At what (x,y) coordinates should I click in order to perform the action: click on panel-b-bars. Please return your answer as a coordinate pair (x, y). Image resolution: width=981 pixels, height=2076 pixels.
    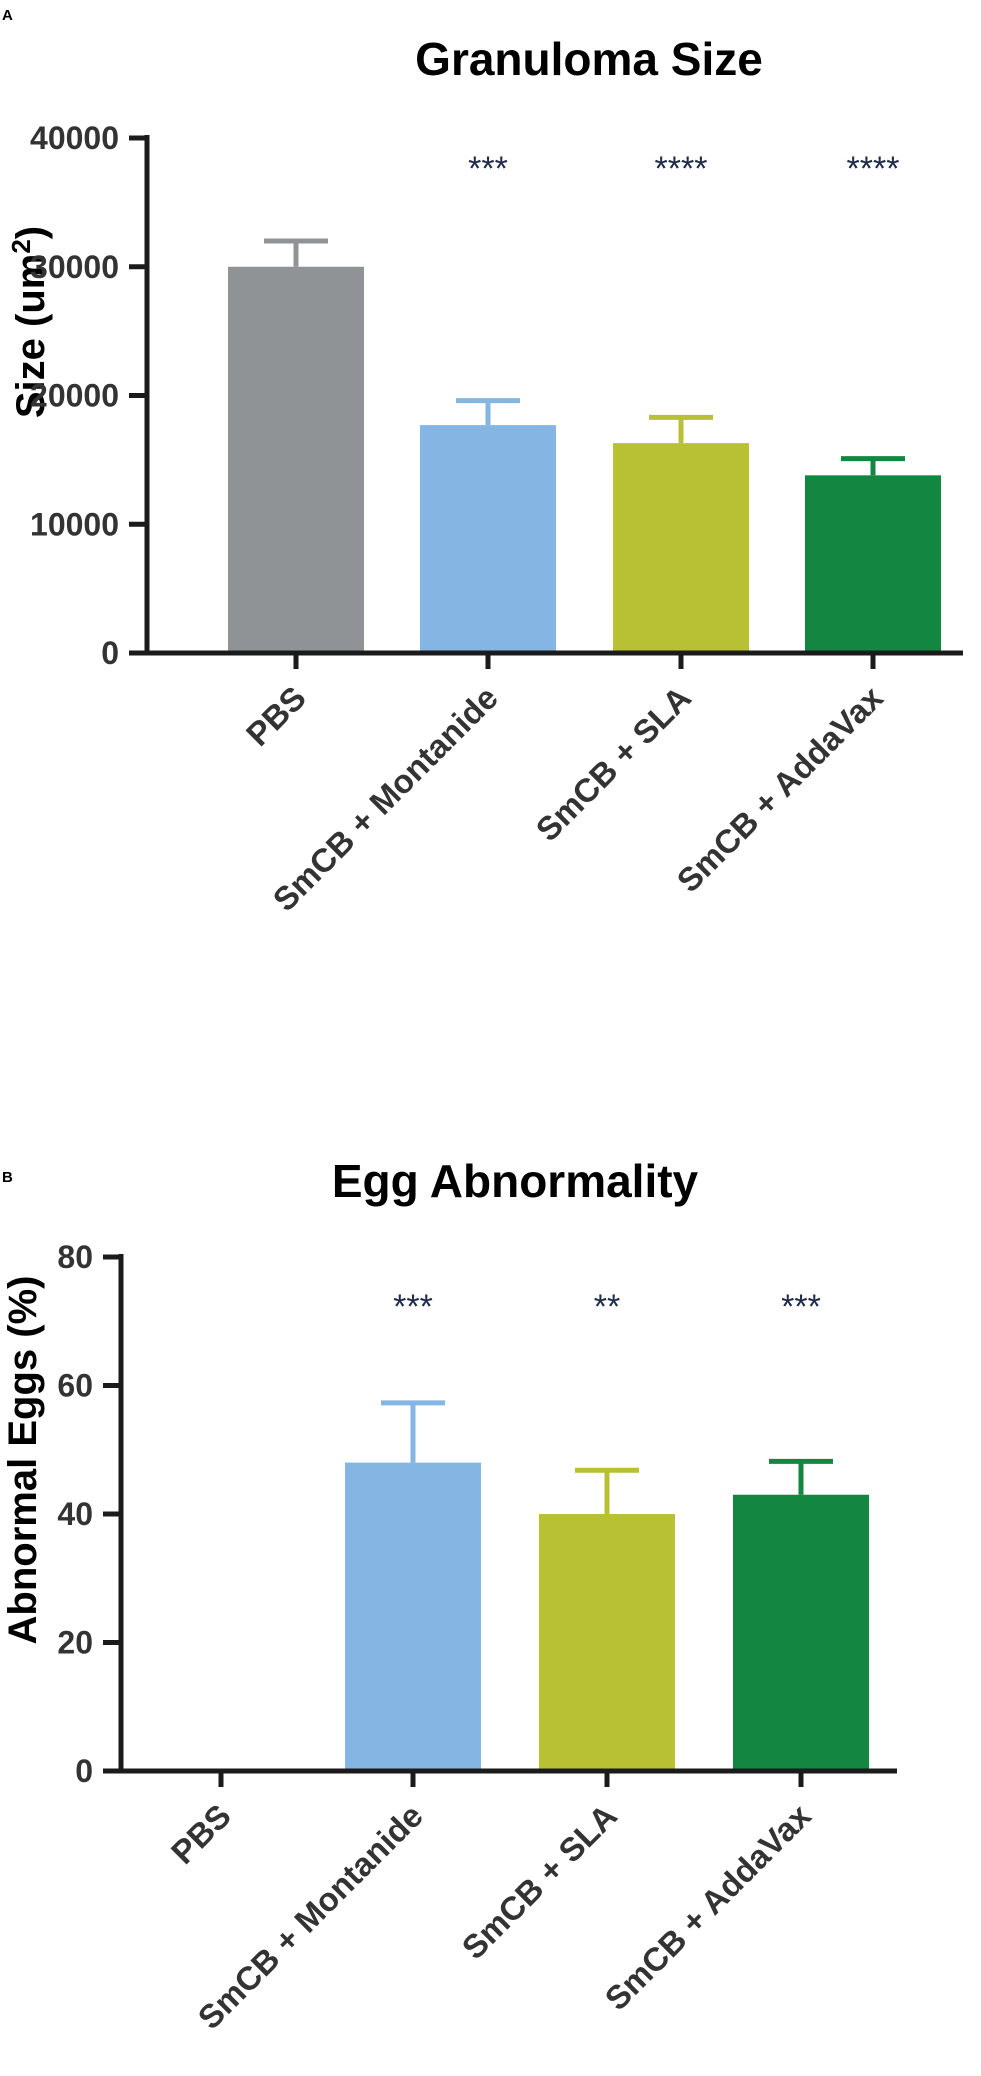
    Looking at the image, I should click on (607, 1616).